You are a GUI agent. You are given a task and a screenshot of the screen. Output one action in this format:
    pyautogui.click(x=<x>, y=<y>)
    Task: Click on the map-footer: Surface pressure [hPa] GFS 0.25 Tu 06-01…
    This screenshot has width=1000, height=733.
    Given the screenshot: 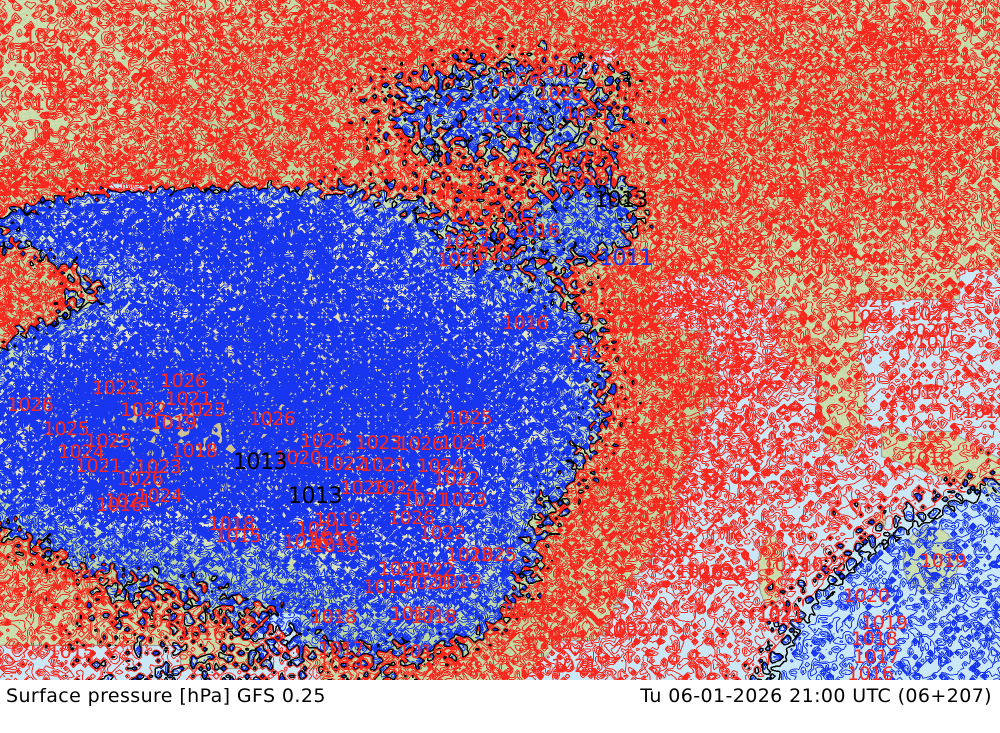 What is the action you would take?
    pyautogui.click(x=500, y=706)
    